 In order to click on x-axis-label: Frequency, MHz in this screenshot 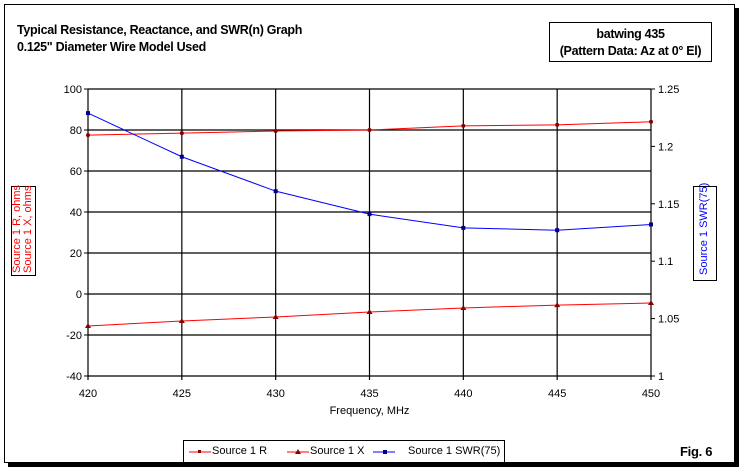, I will do `click(370, 411)`.